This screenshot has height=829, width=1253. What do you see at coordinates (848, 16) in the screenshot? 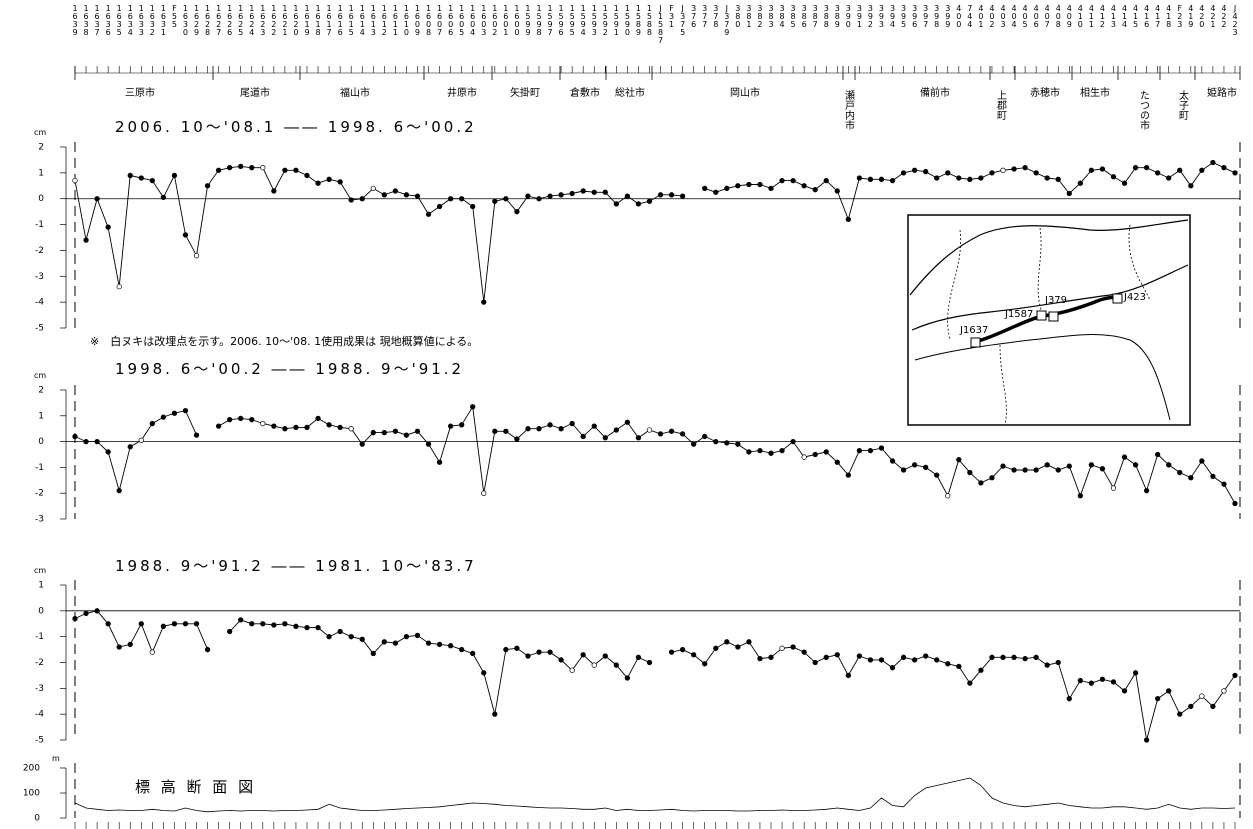
I see `station-label: 390` at bounding box center [848, 16].